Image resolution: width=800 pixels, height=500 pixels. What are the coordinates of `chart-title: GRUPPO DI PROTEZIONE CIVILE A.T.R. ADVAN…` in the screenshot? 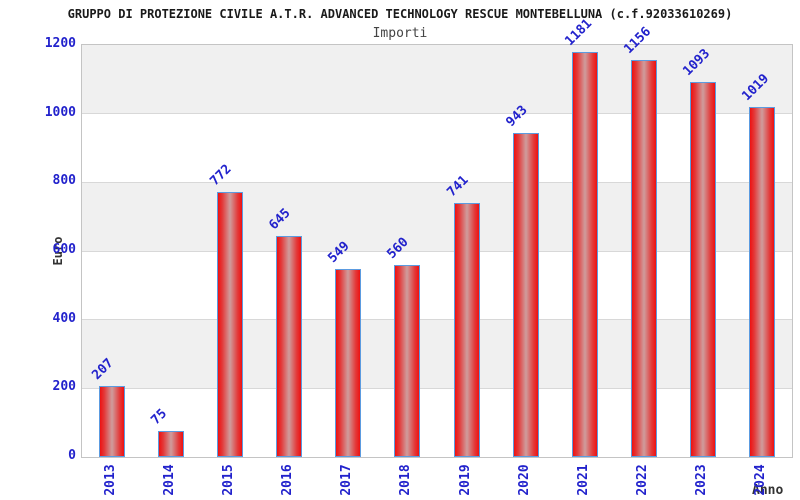 It's located at (400, 14).